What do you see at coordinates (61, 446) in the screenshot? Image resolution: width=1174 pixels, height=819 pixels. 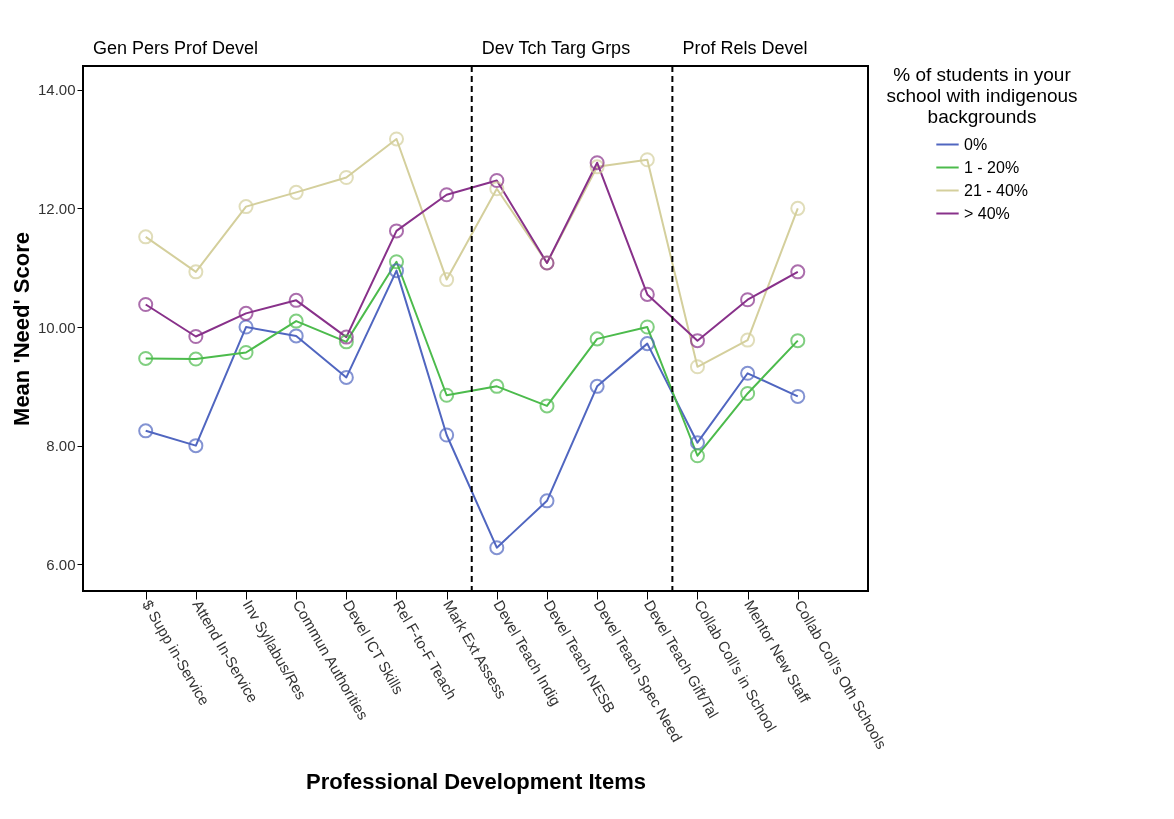 I see `y-tick-label: 8.00` at bounding box center [61, 446].